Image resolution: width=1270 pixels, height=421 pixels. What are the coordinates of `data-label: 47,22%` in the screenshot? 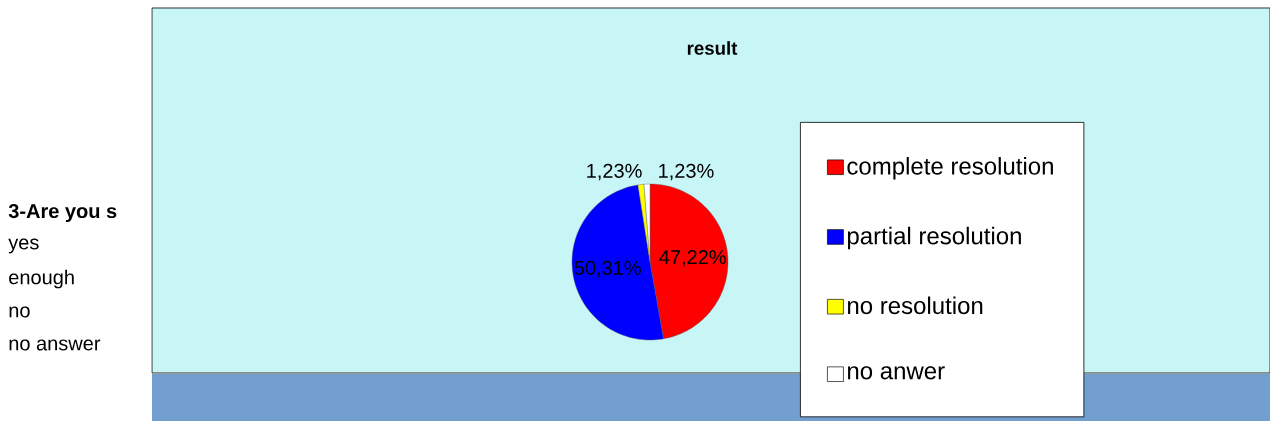 It's located at (692, 258).